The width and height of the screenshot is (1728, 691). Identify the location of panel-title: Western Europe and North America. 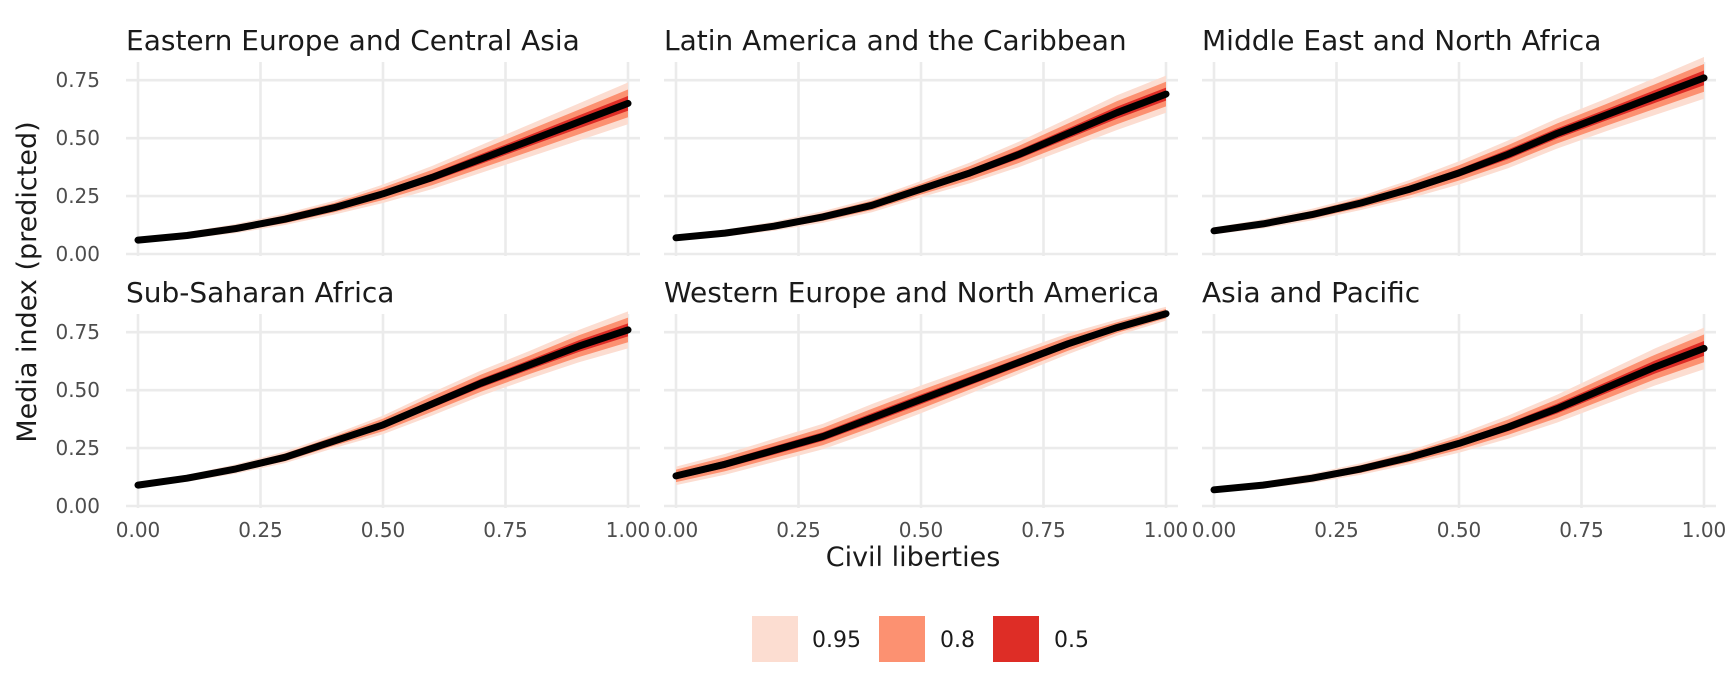
(911, 292).